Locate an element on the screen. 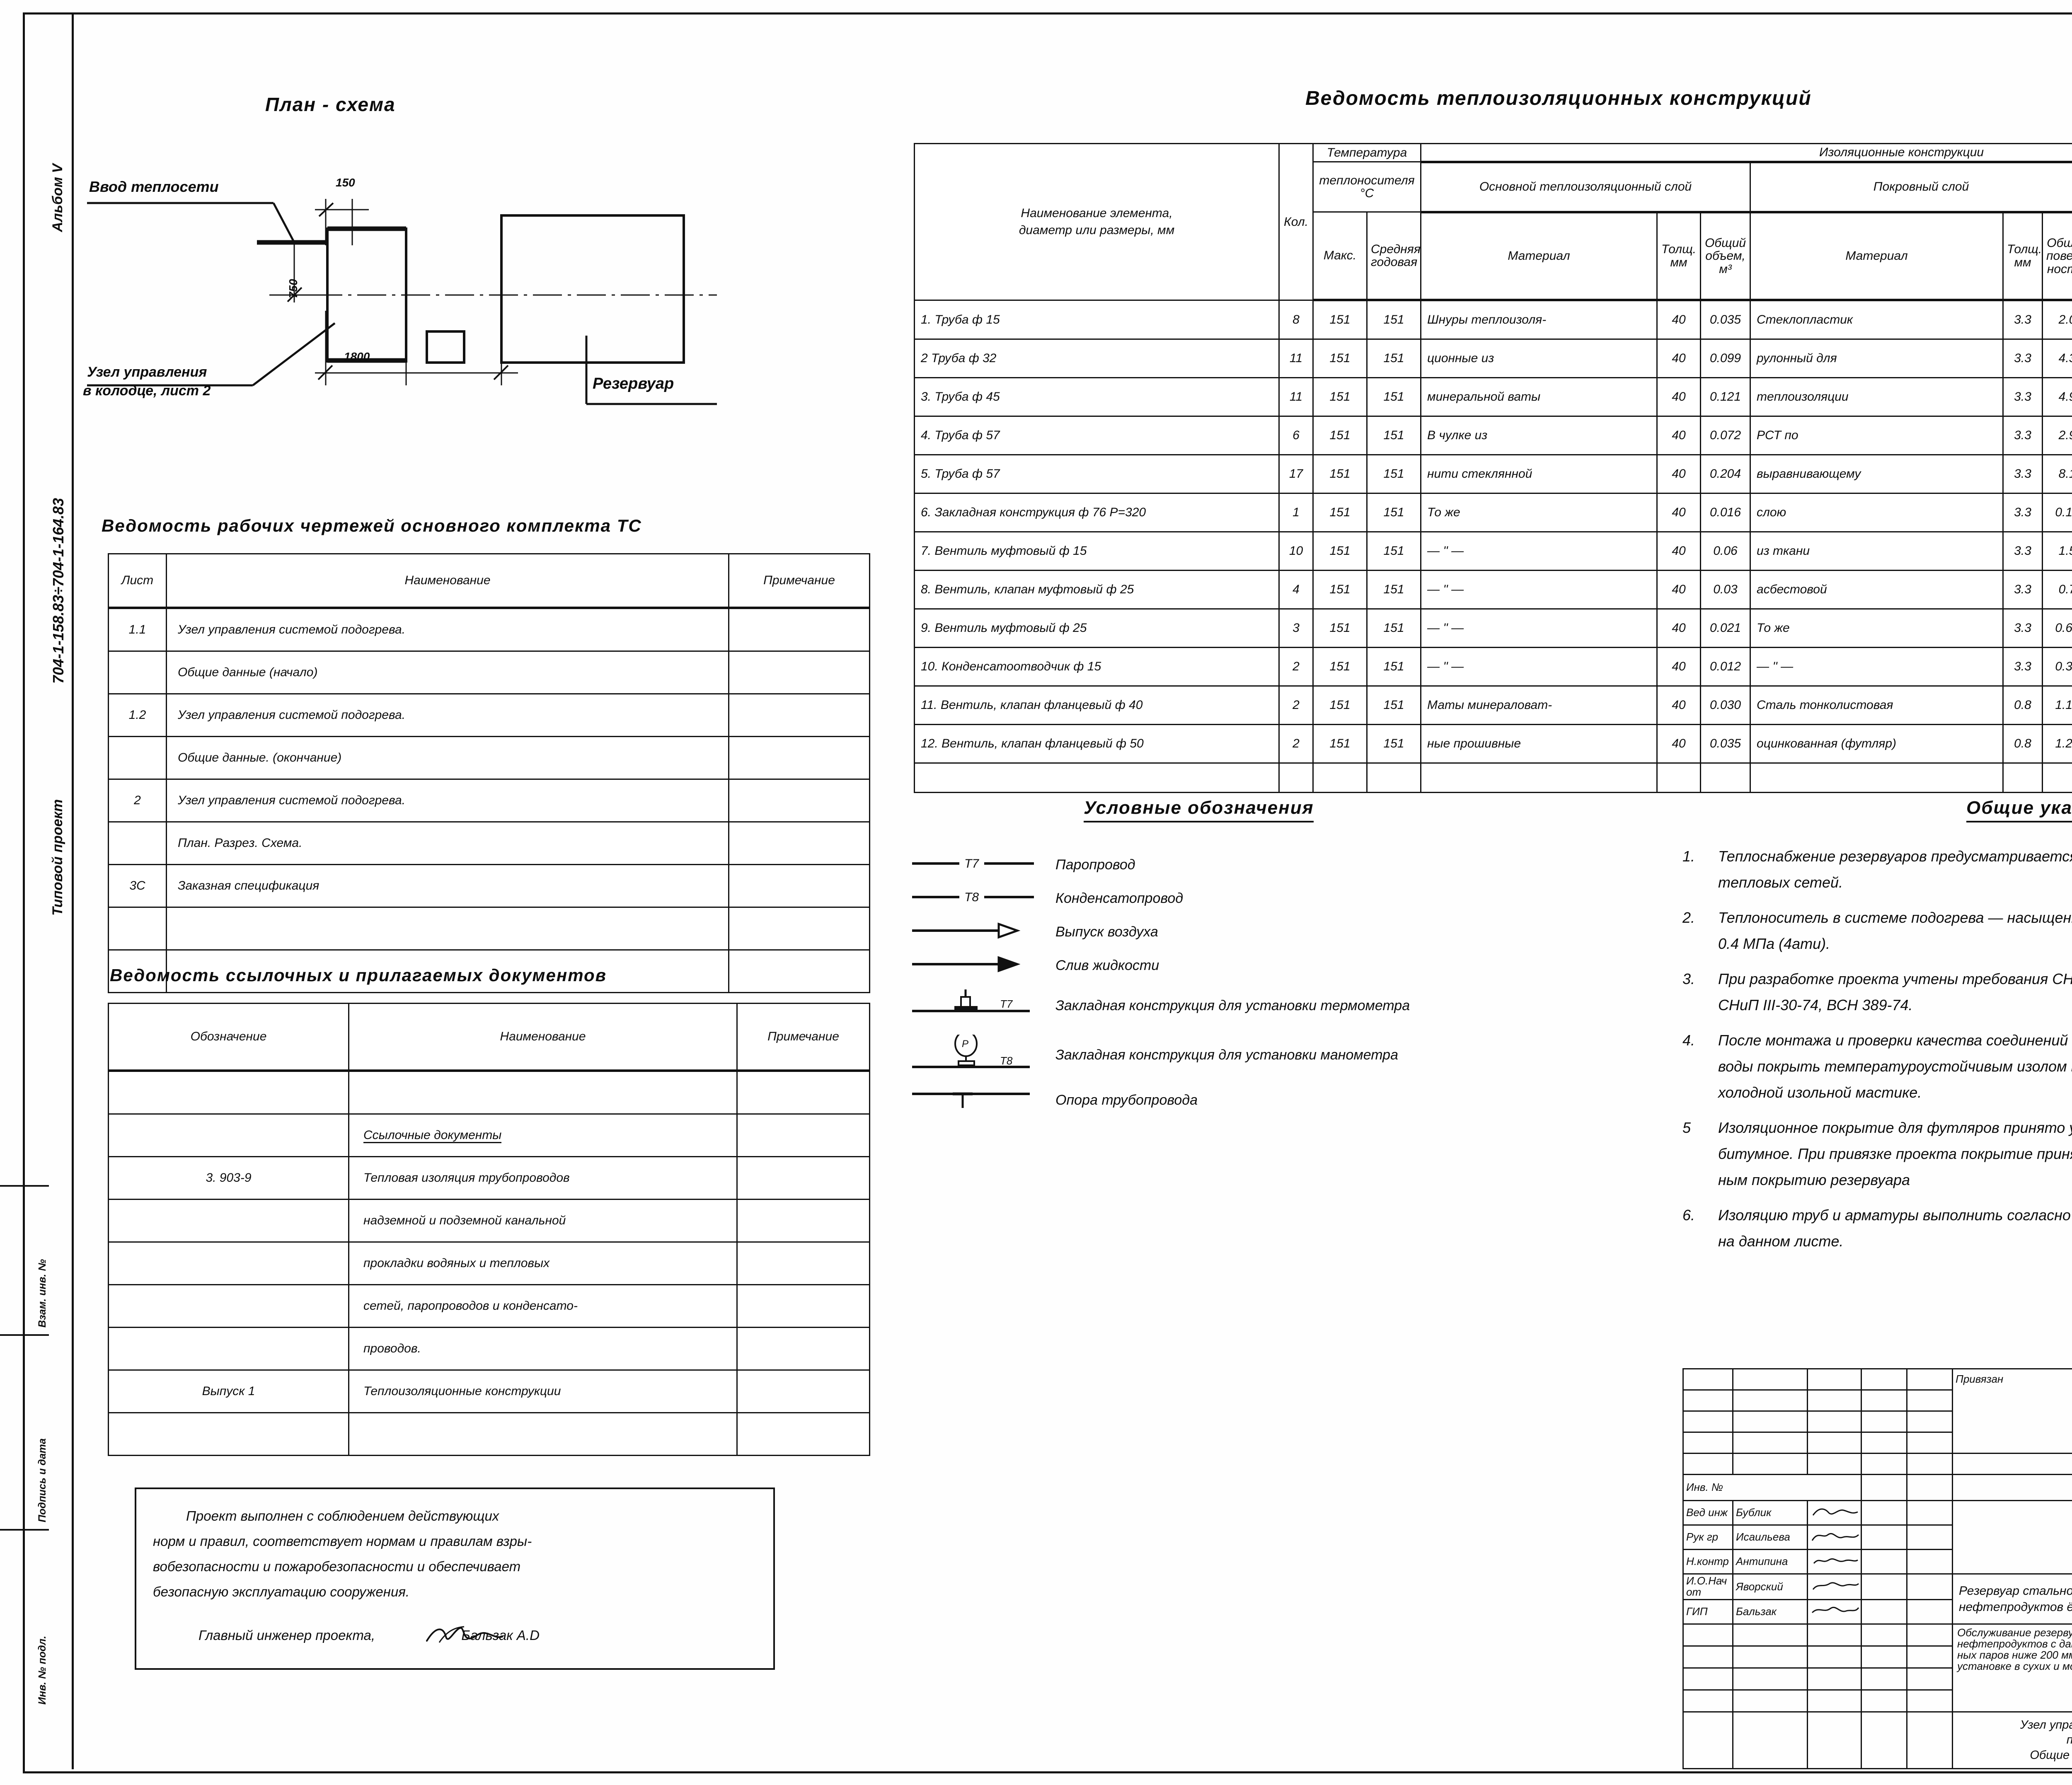  insul-th-tavg-l2: годовая is located at coordinates (1394, 262).